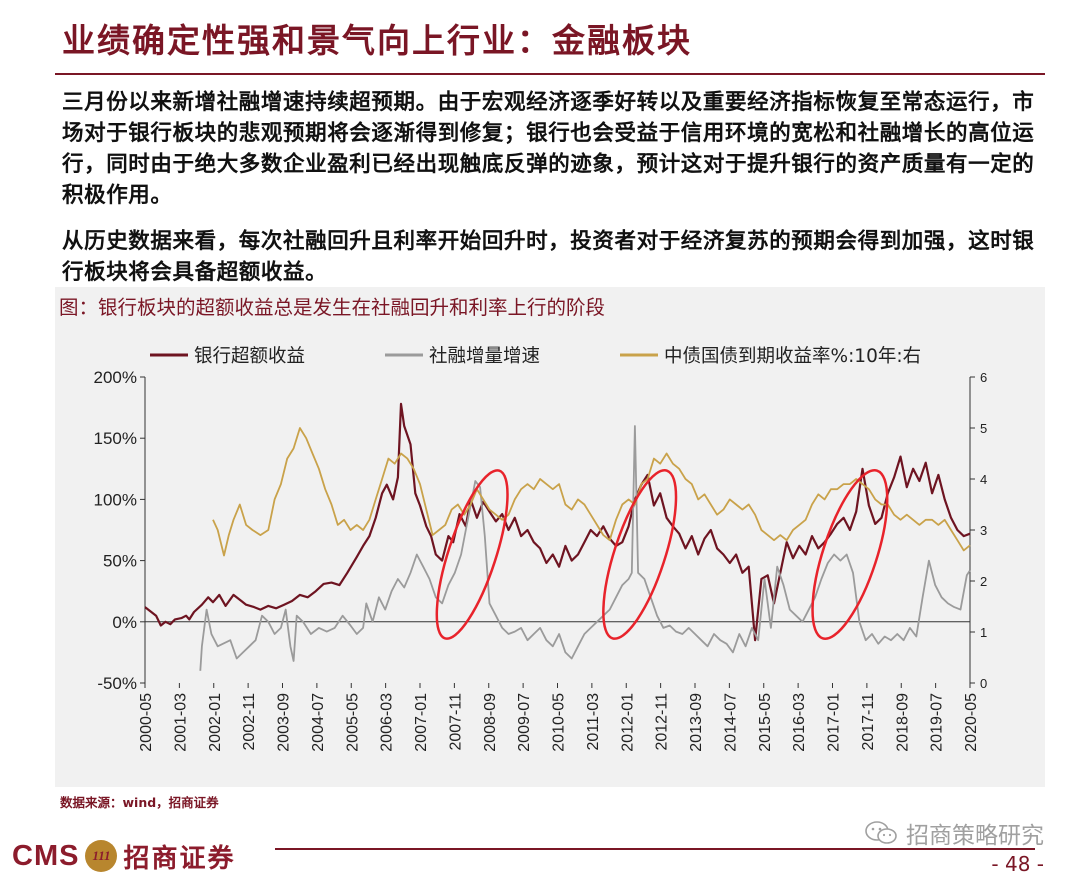 This screenshot has width=1080, height=880. What do you see at coordinates (983, 479) in the screenshot?
I see `y-tick-label-right: 4` at bounding box center [983, 479].